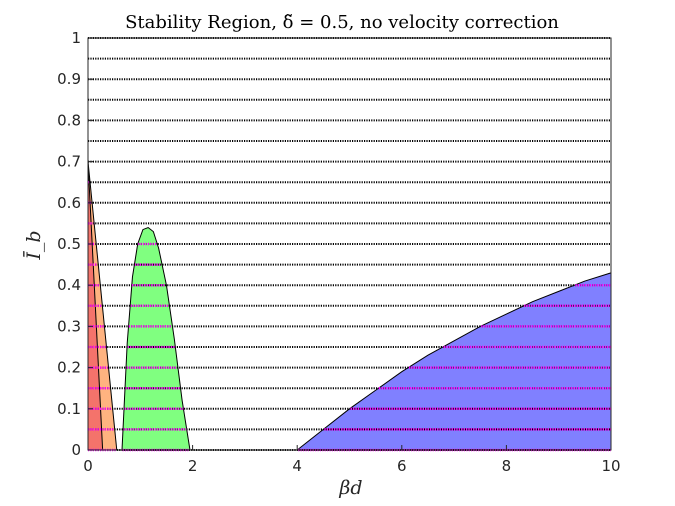 Image resolution: width=675 pixels, height=506 pixels. What do you see at coordinates (88, 466) in the screenshot?
I see `x-tick-label-0: 0` at bounding box center [88, 466].